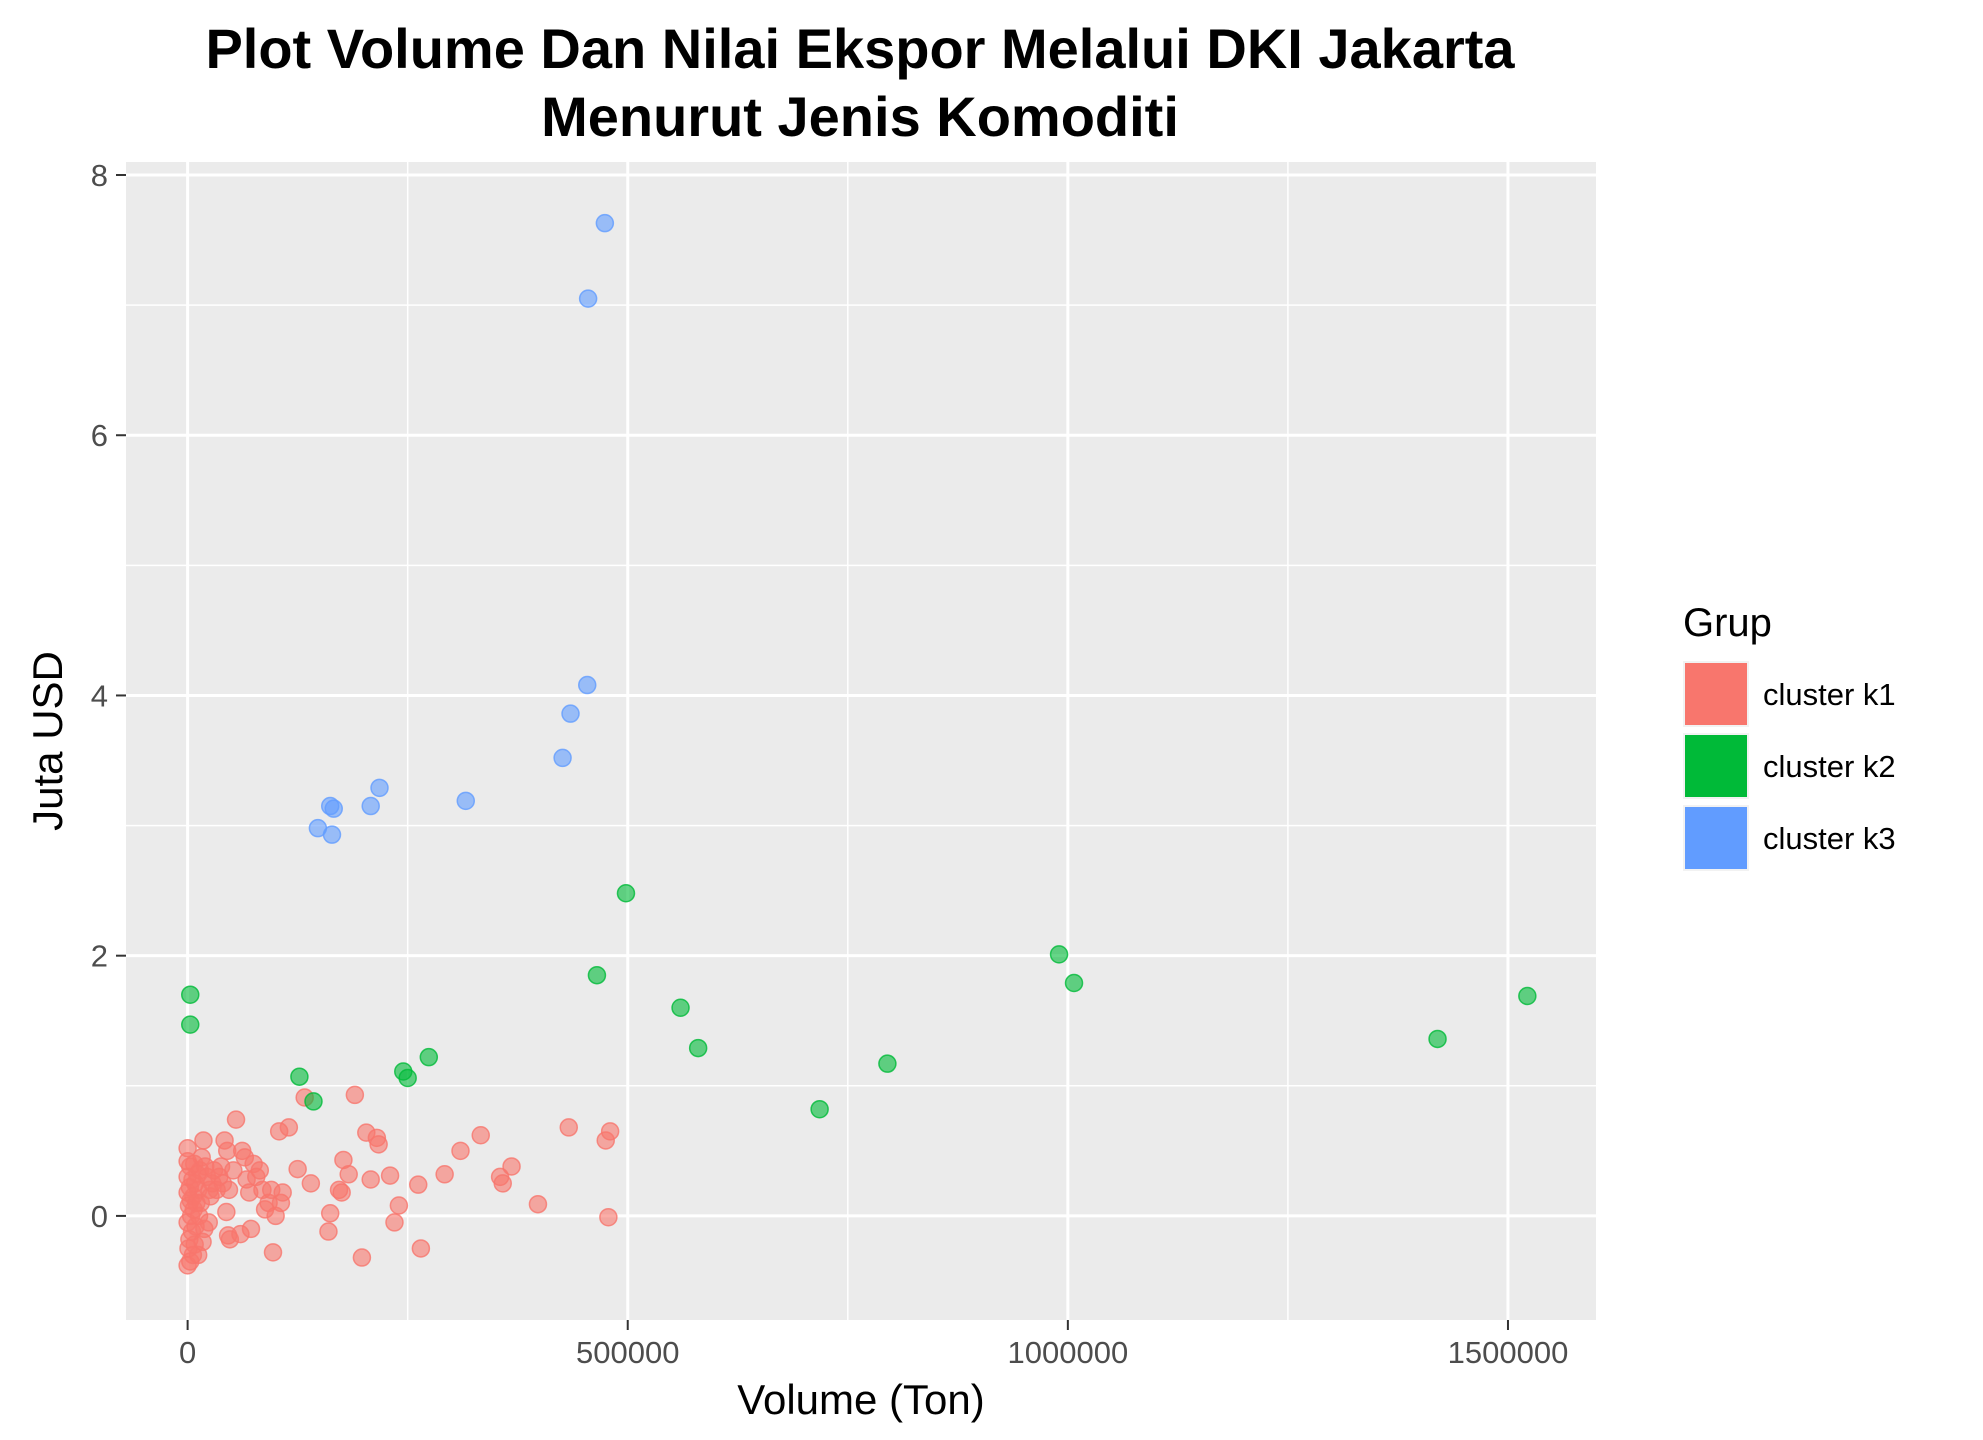 This screenshot has width=1983, height=1440. Describe the element at coordinates (99, 956) in the screenshot. I see `y-tick-label: 2` at that location.